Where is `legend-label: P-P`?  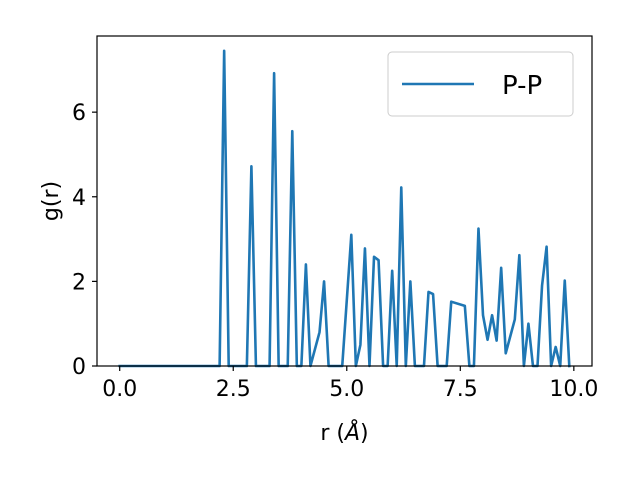 legend-label: P-P is located at coordinates (522, 86).